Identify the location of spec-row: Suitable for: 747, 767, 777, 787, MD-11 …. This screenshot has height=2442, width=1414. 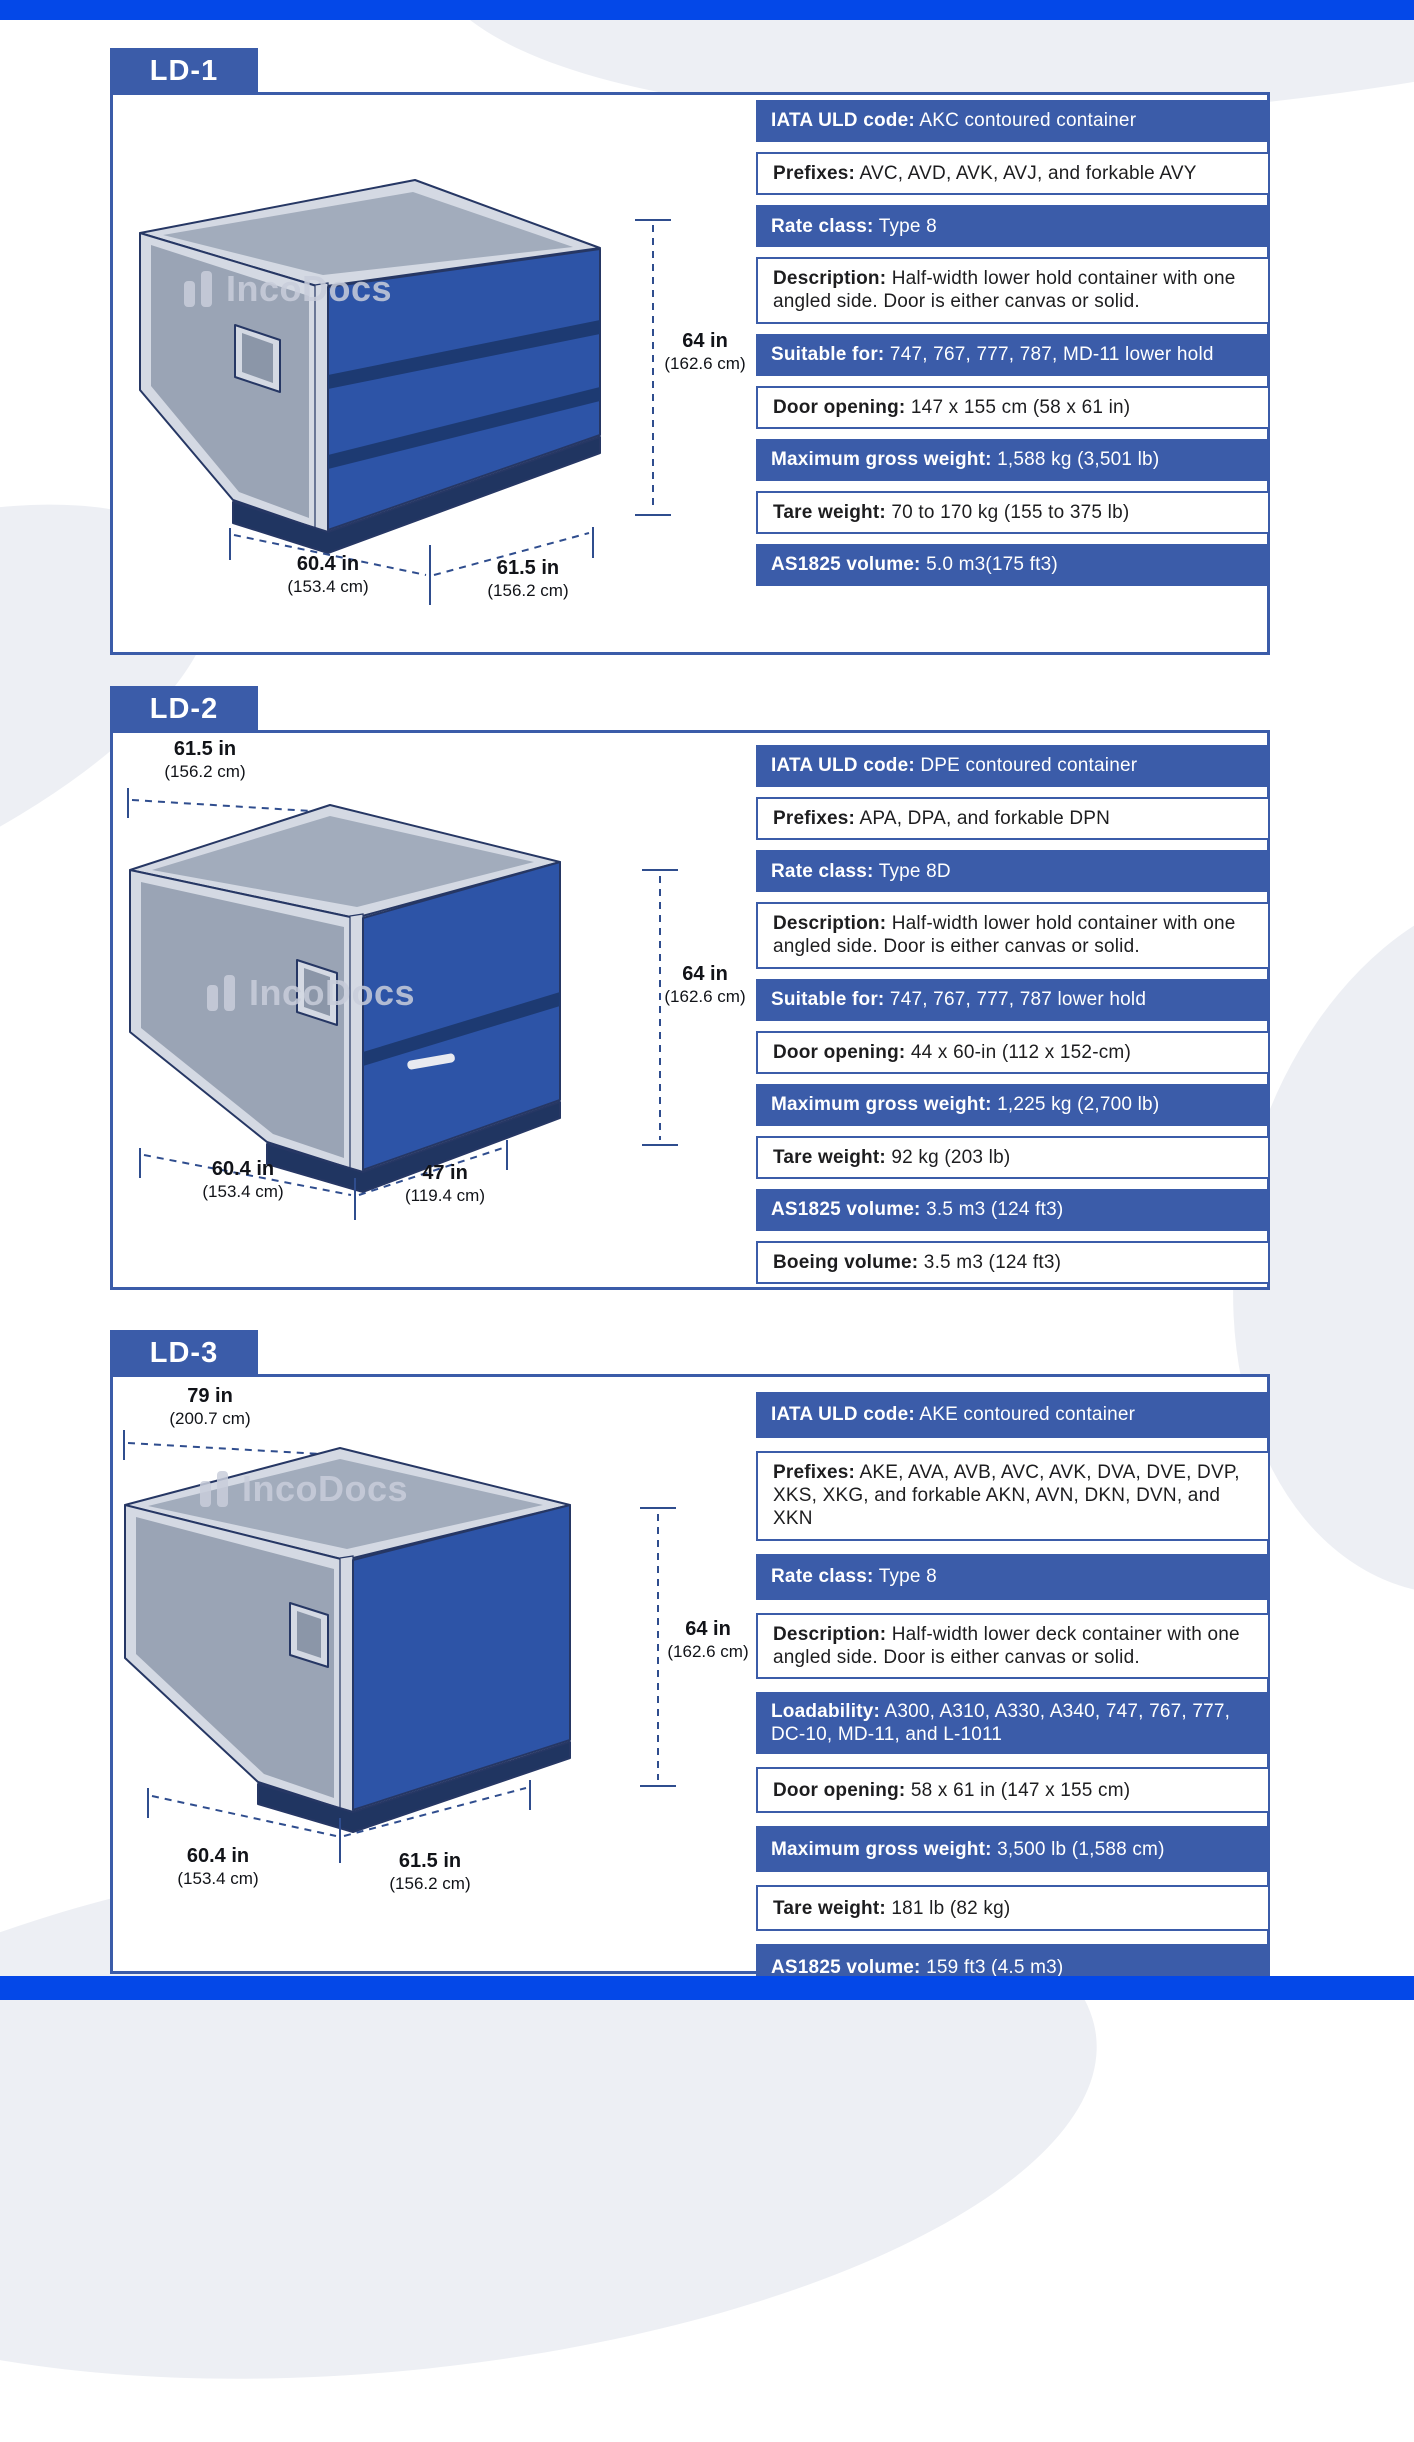
(1013, 354).